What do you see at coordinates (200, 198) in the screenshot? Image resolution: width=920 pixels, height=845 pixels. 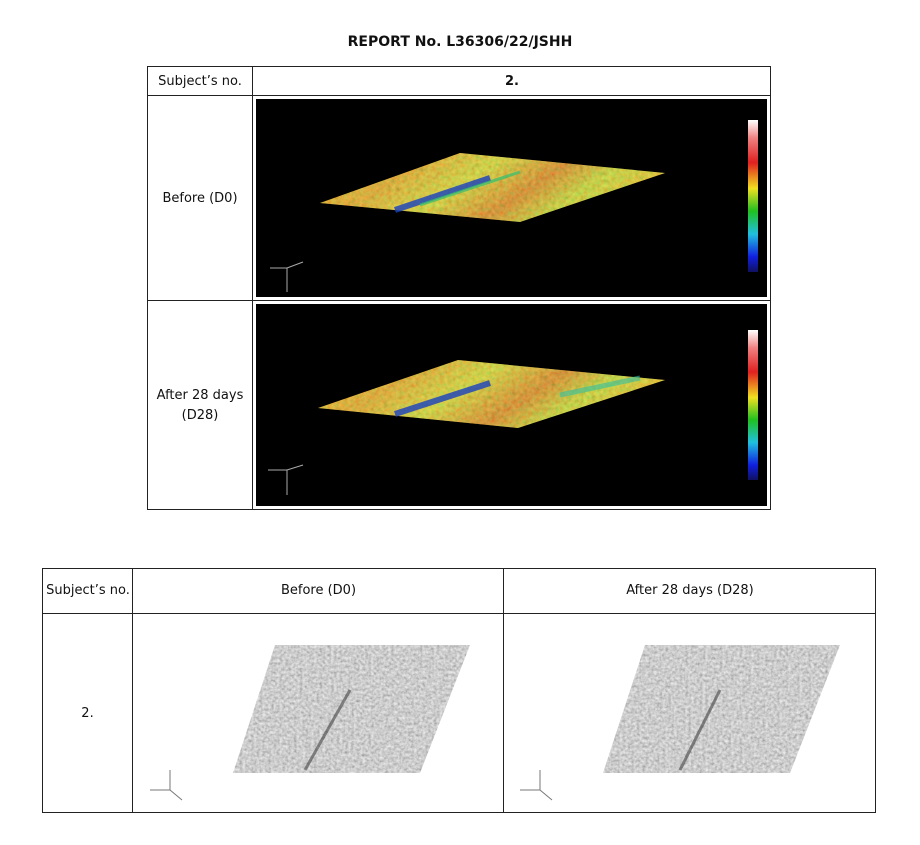 I see `row-label: Before (D0)` at bounding box center [200, 198].